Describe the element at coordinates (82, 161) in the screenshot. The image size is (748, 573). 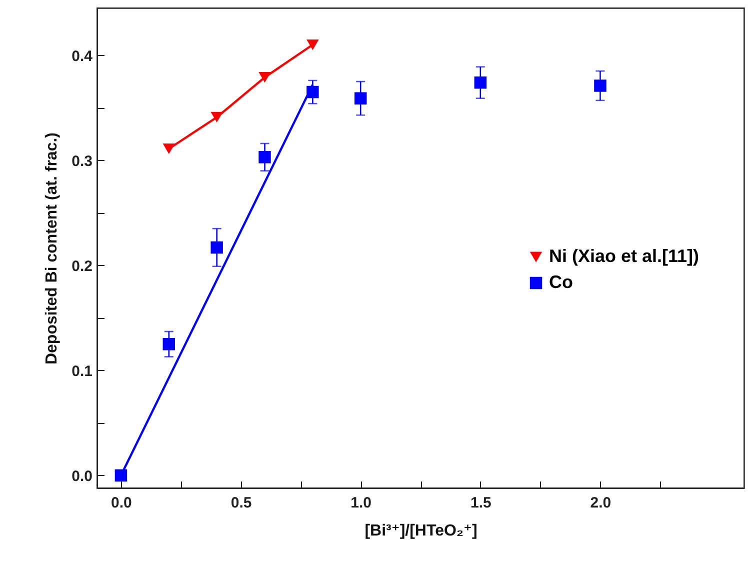
I see `y-tick-label: 0.3` at that location.